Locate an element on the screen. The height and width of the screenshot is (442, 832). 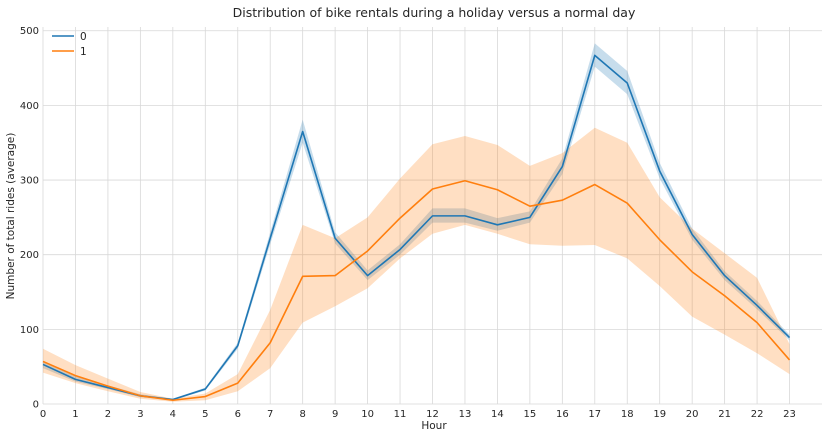
x-tick-label: 21 is located at coordinates (724, 414).